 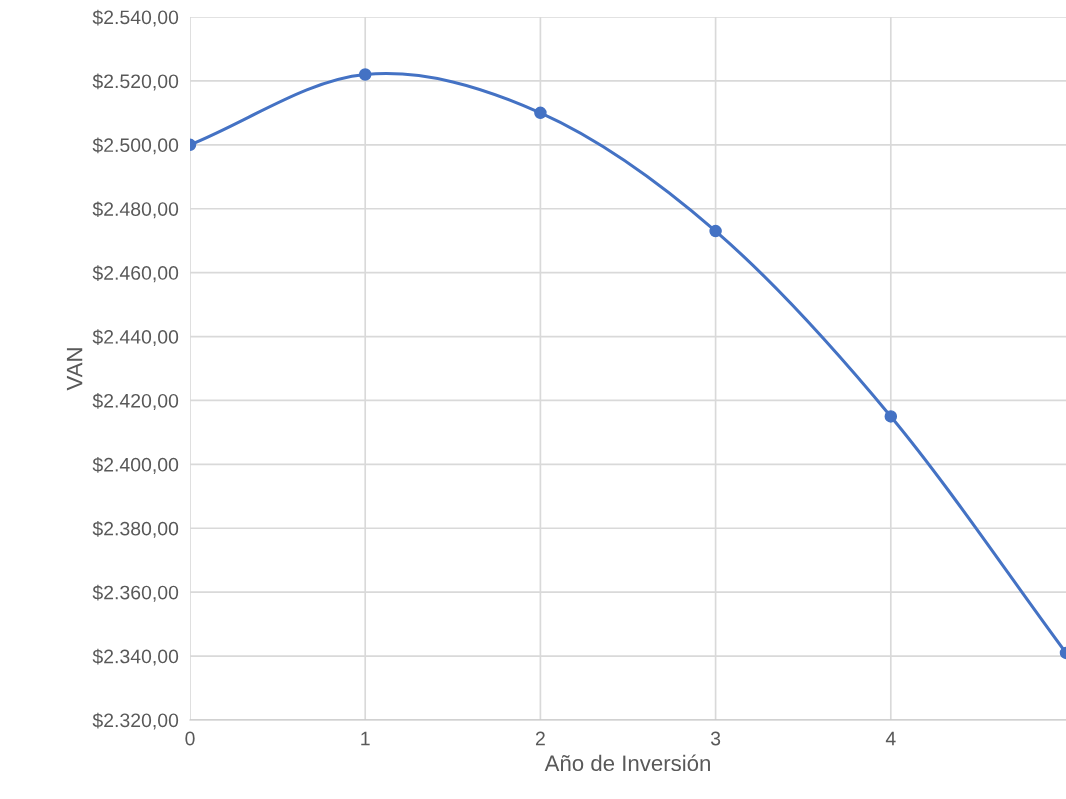 What do you see at coordinates (135, 338) in the screenshot?
I see `y-tick-label: $2.440,00` at bounding box center [135, 338].